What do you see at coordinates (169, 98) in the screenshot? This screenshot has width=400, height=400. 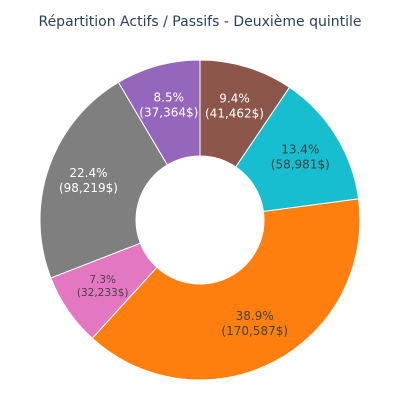 I see `slice-percent-label: 8.5%` at bounding box center [169, 98].